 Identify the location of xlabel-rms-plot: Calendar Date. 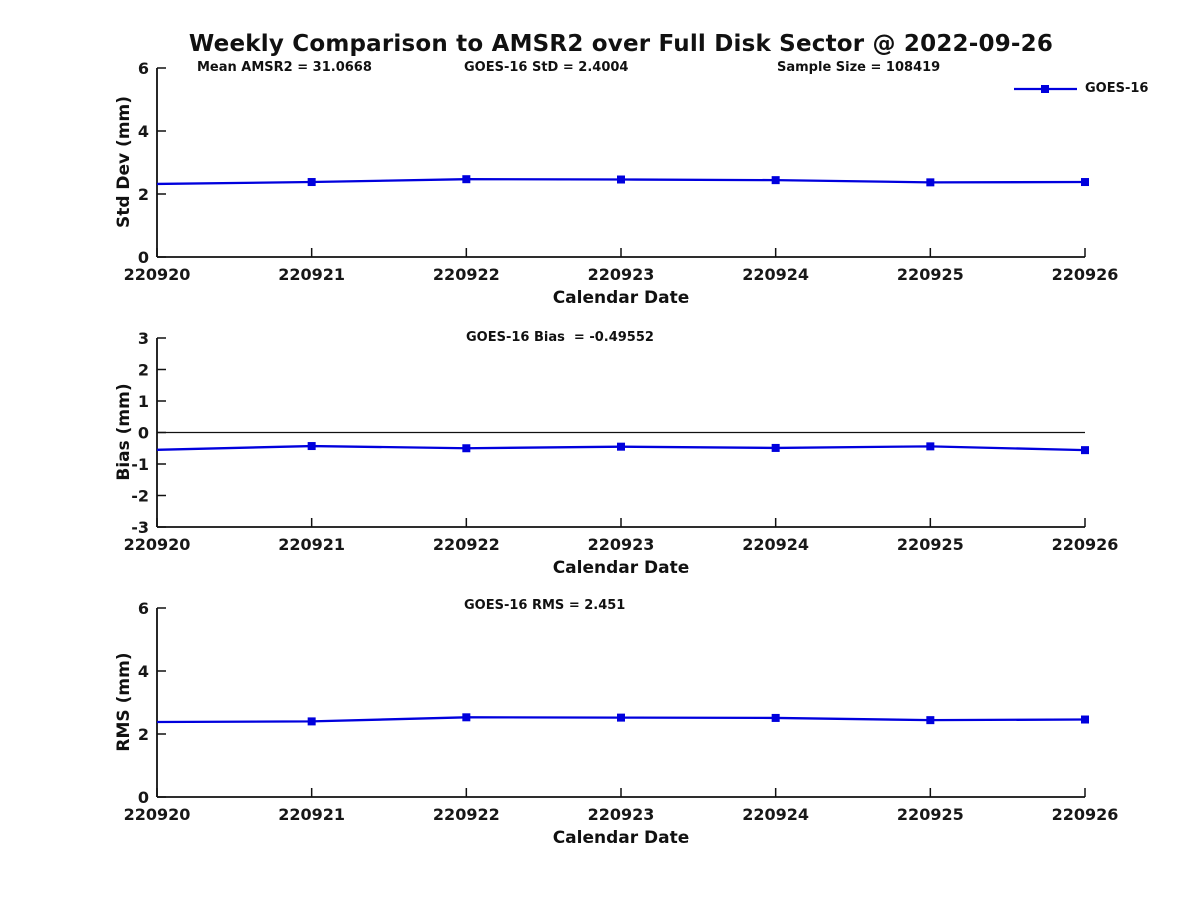
(621, 838).